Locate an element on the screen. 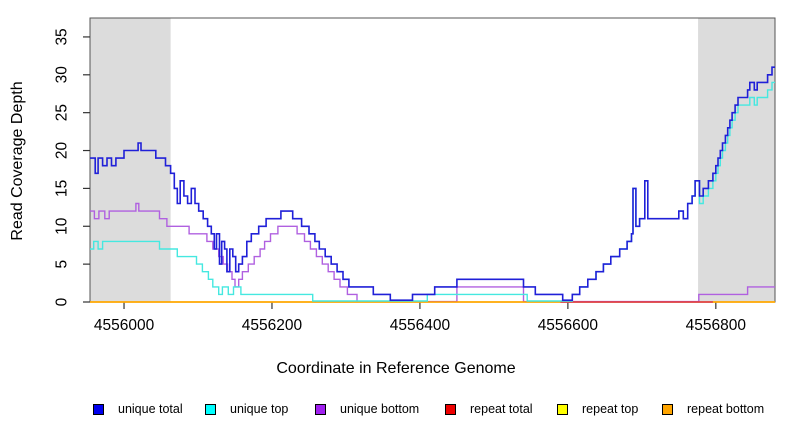 The width and height of the screenshot is (792, 432). legend-label: repeat total is located at coordinates (501, 409).